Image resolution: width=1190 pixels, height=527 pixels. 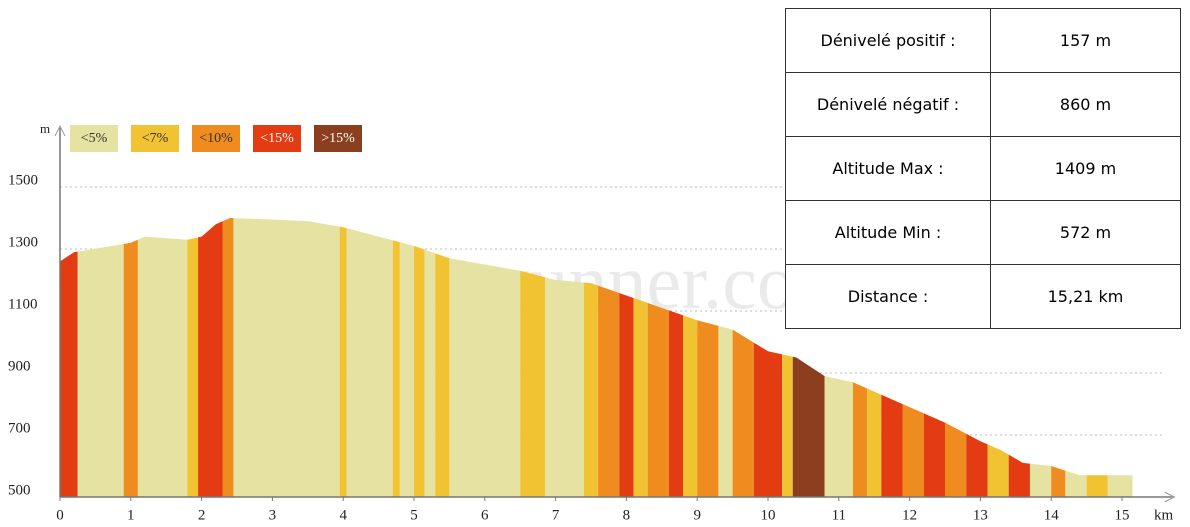 I want to click on y-tick-label: 1300, so click(x=23, y=242).